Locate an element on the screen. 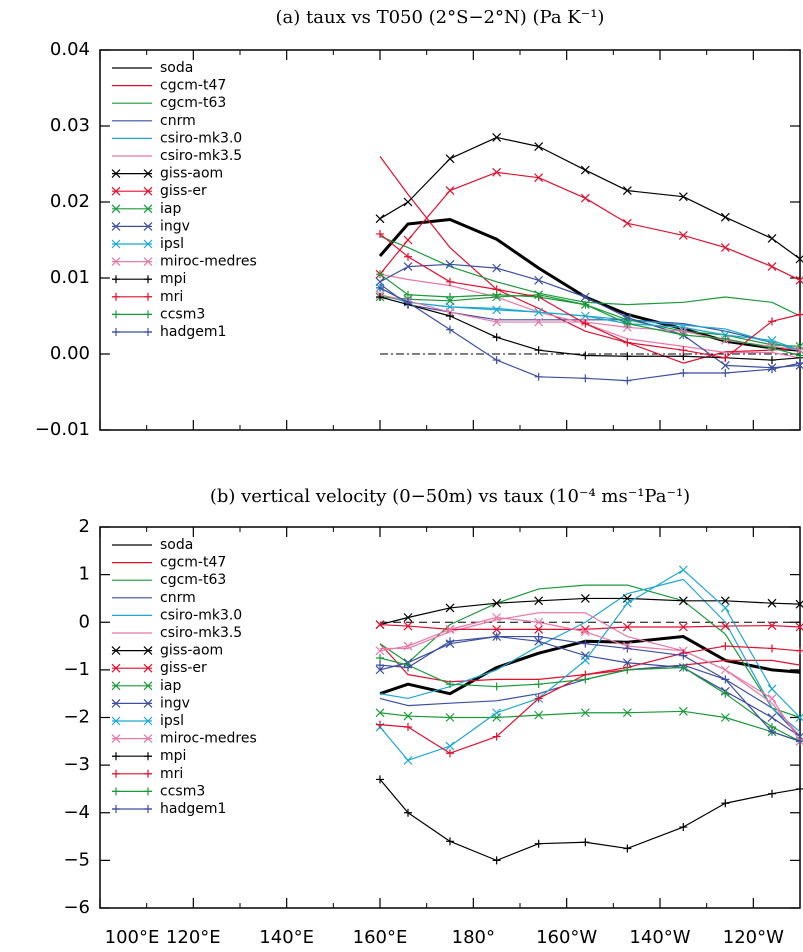 The image size is (803, 952). legend-label: ipsl is located at coordinates (172, 721).